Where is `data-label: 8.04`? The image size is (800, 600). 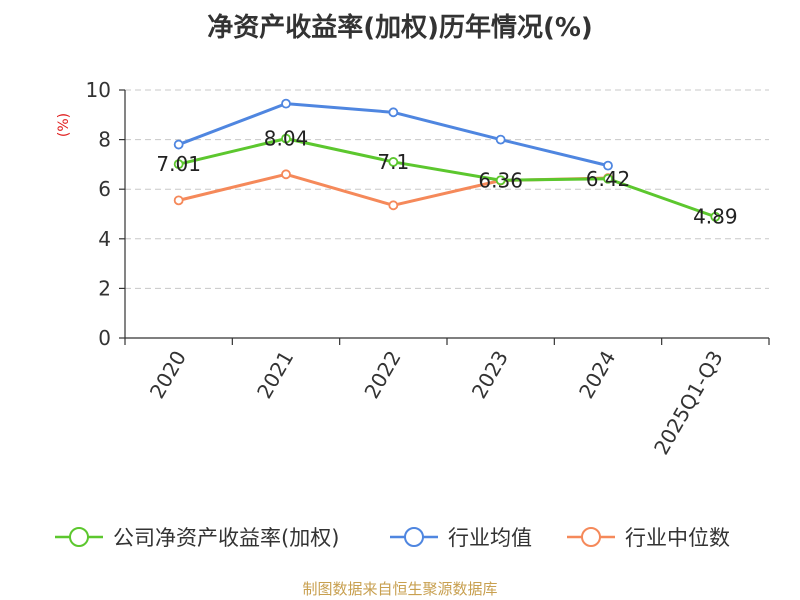
data-label: 8.04 is located at coordinates (286, 139).